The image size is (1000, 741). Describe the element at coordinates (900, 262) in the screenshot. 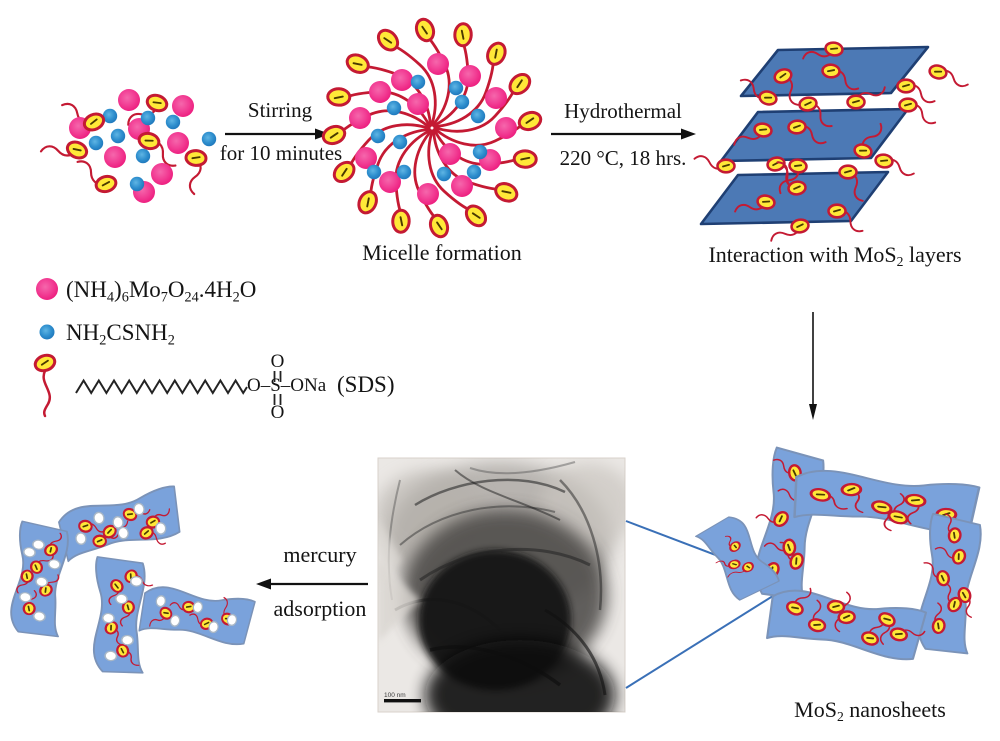

I see `interaction-layers-sub: 2` at that location.